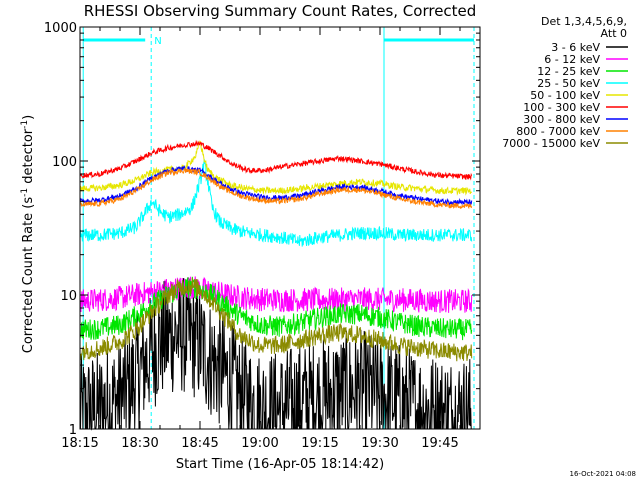  What do you see at coordinates (575, 47) in the screenshot?
I see `legend-entry-label: 3 - 6 keV` at bounding box center [575, 47].